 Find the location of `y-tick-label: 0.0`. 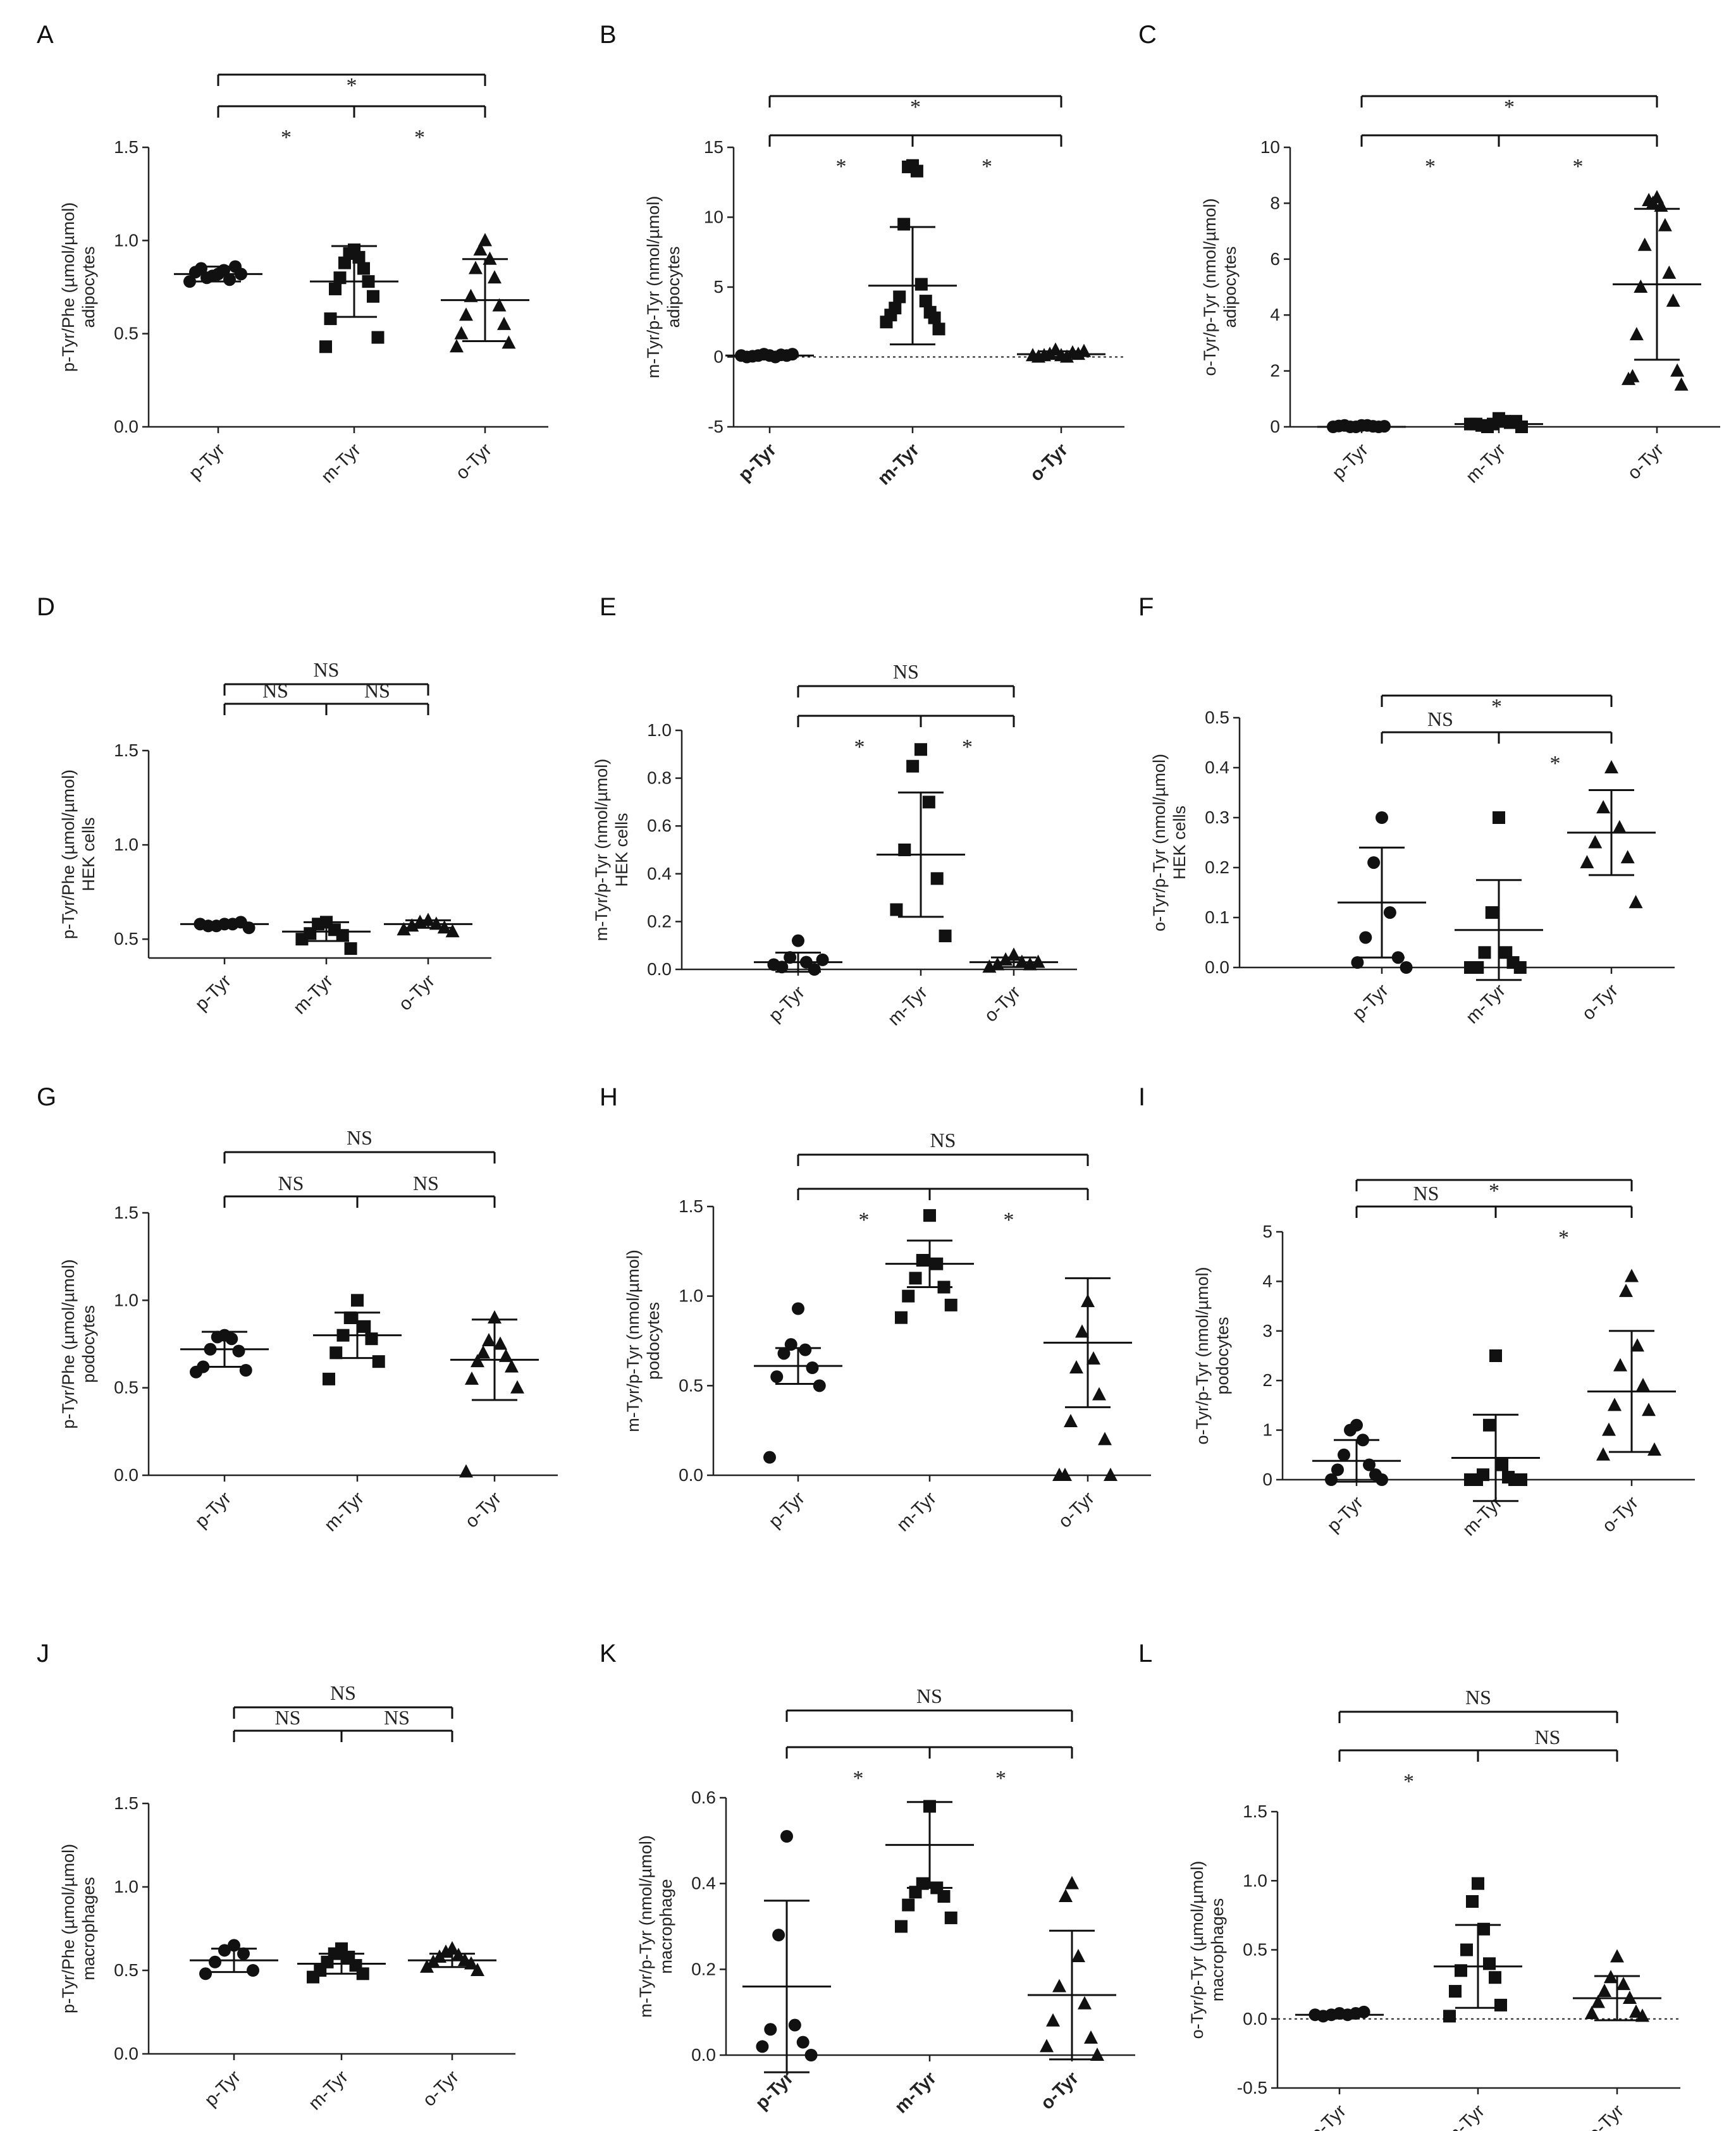

y-tick-label: 0.0 is located at coordinates (1217, 967).